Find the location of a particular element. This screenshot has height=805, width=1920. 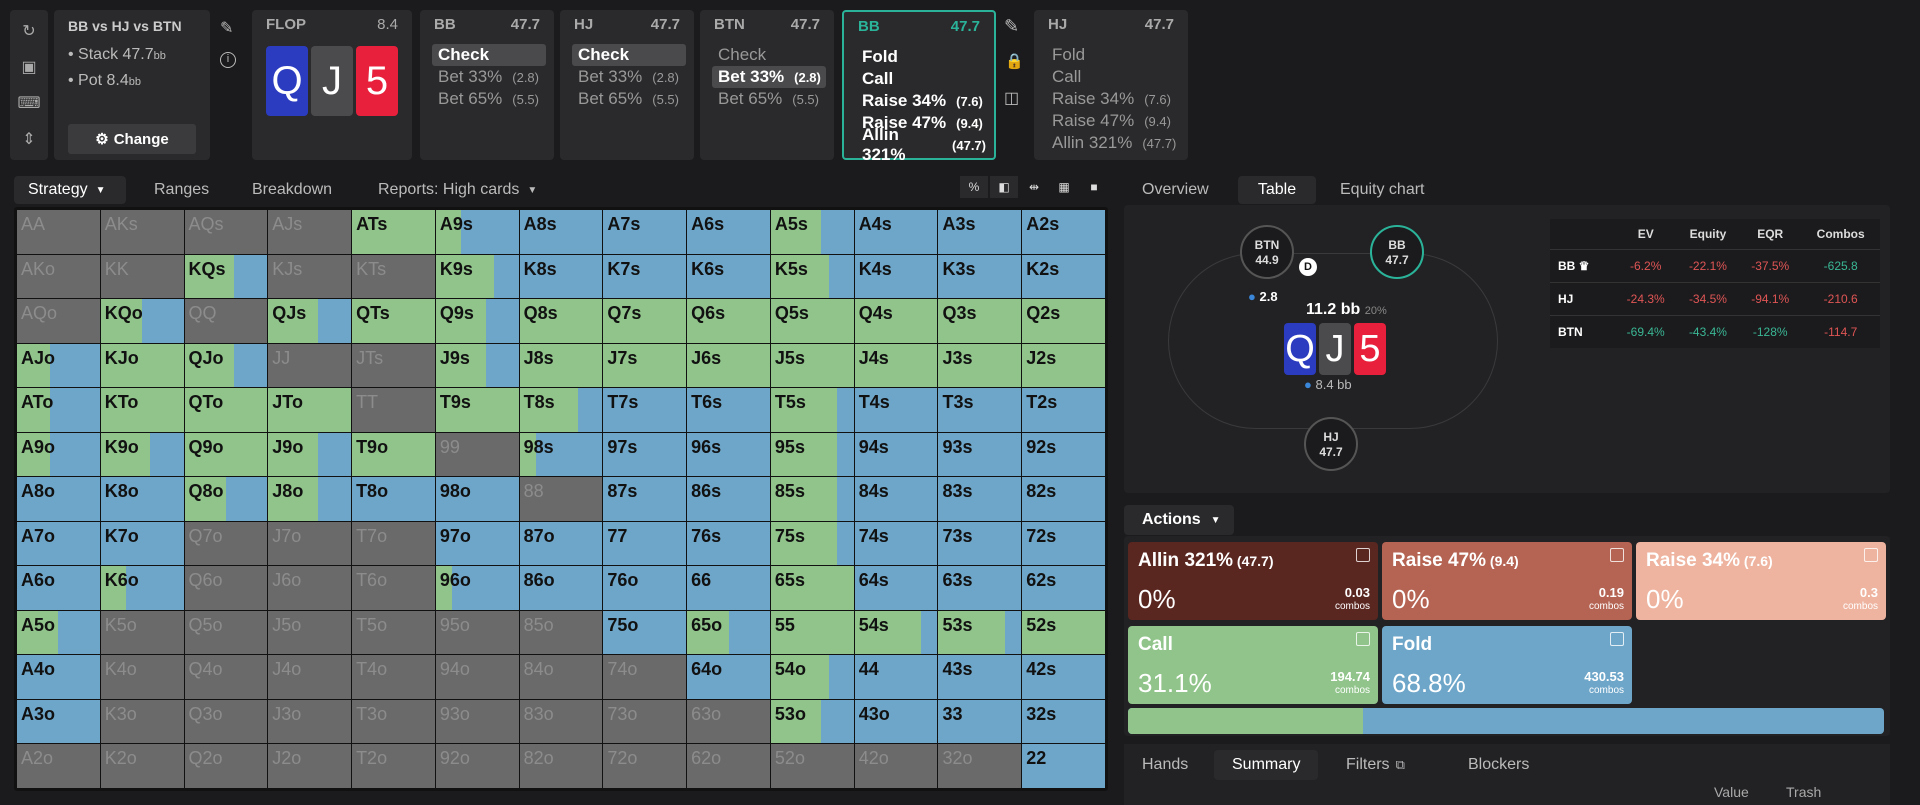

hand-cell: K2s is located at coordinates (1063, 276).